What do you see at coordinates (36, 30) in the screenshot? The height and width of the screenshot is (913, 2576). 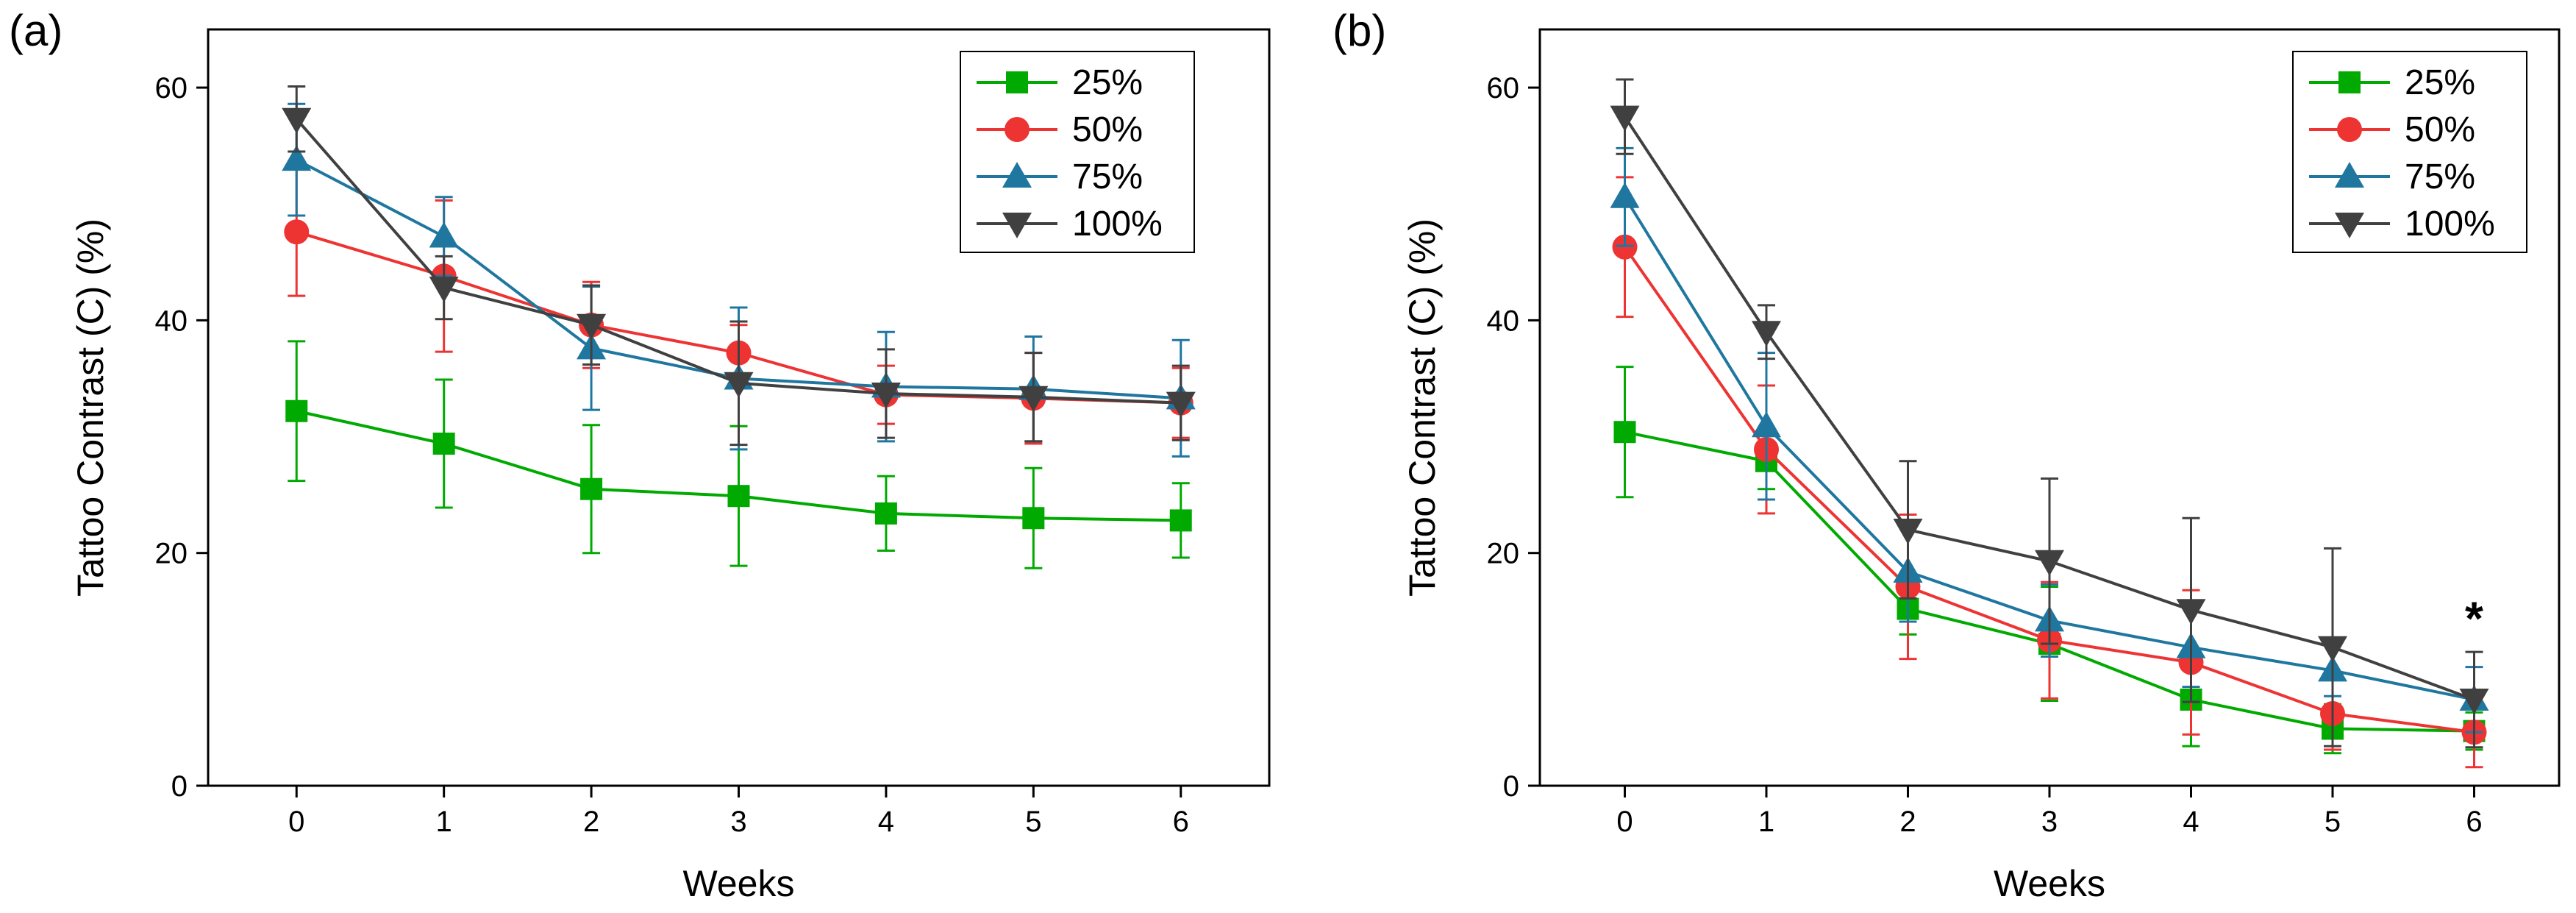 I see `panel-label: (a)` at bounding box center [36, 30].